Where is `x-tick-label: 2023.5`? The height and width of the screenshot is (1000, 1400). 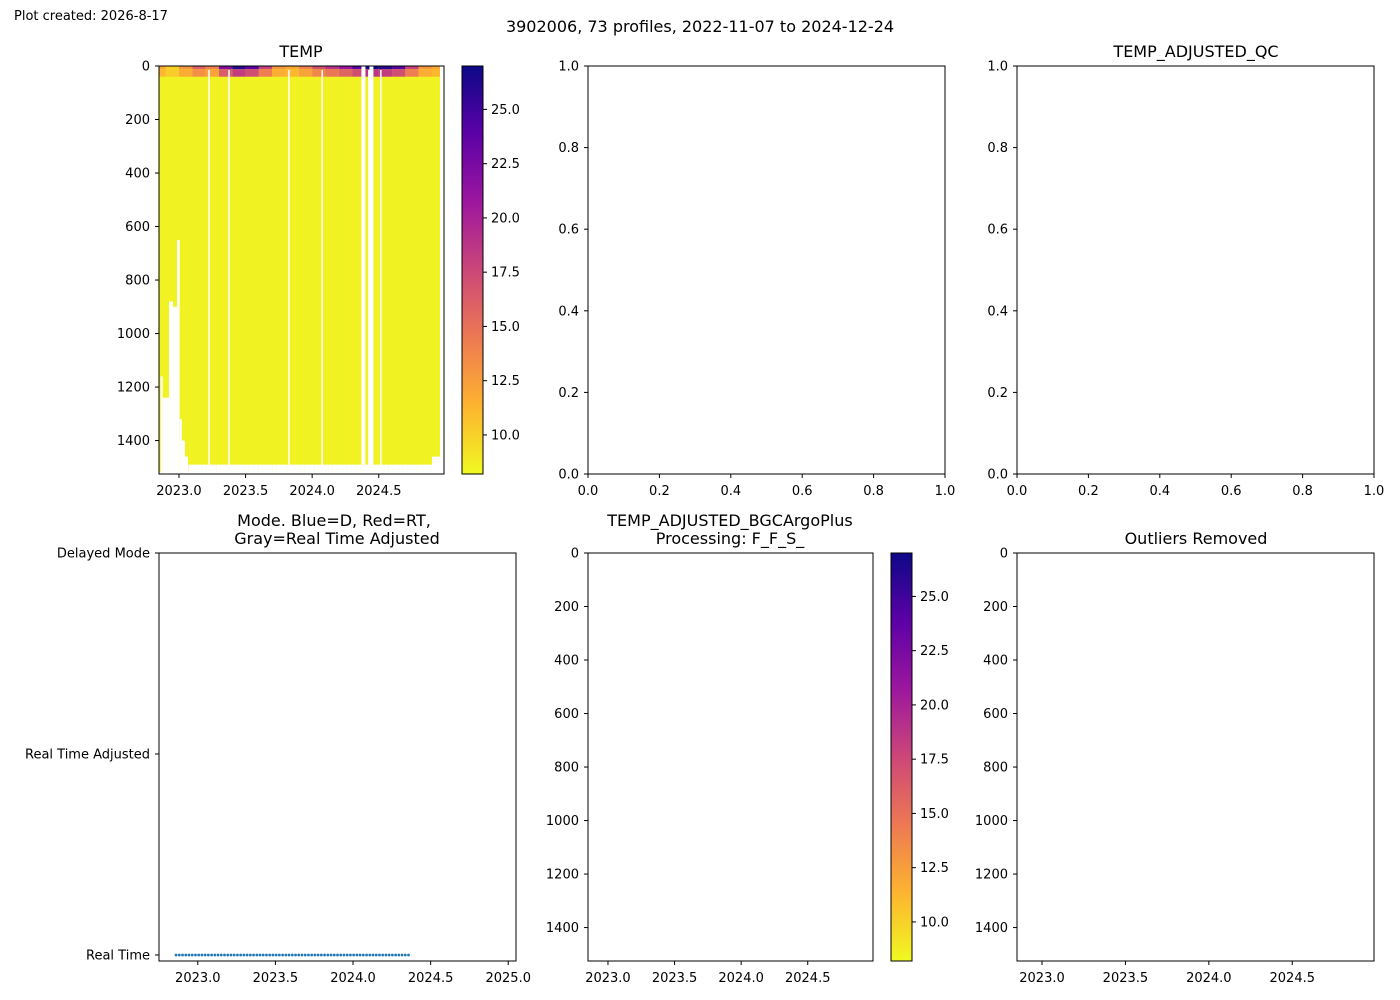
x-tick-label: 2023.5 is located at coordinates (675, 978).